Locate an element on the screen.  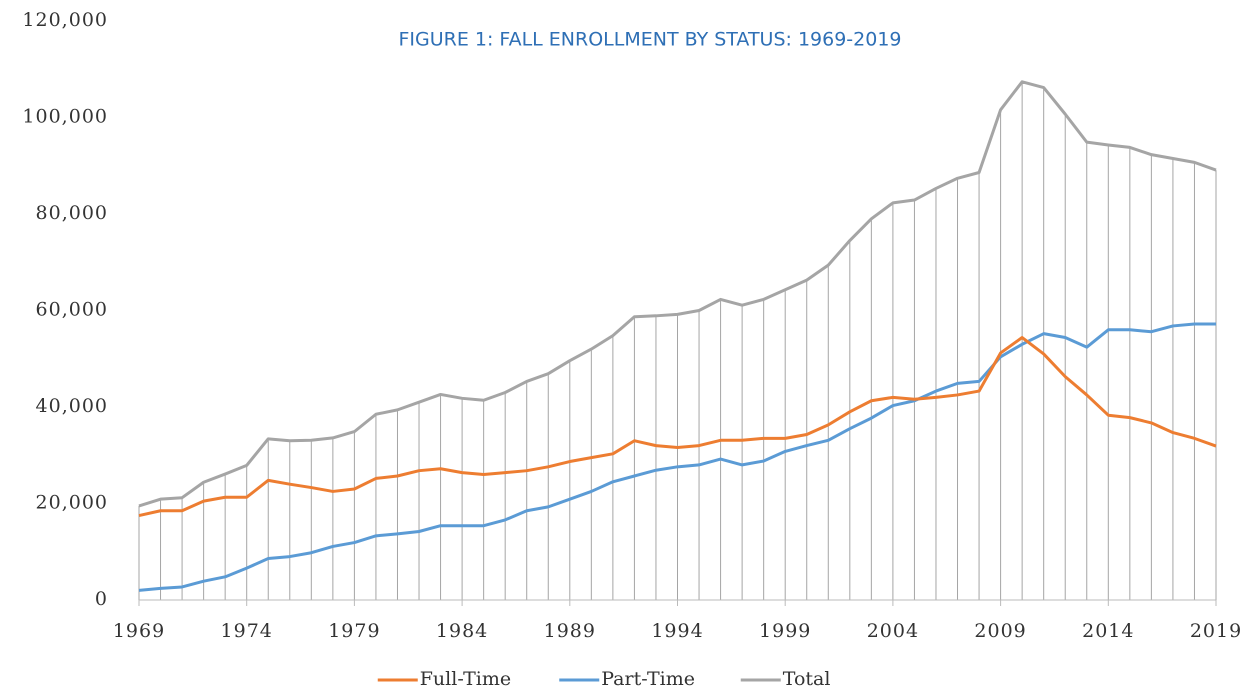
x-tick-label: 1974 is located at coordinates (247, 631).